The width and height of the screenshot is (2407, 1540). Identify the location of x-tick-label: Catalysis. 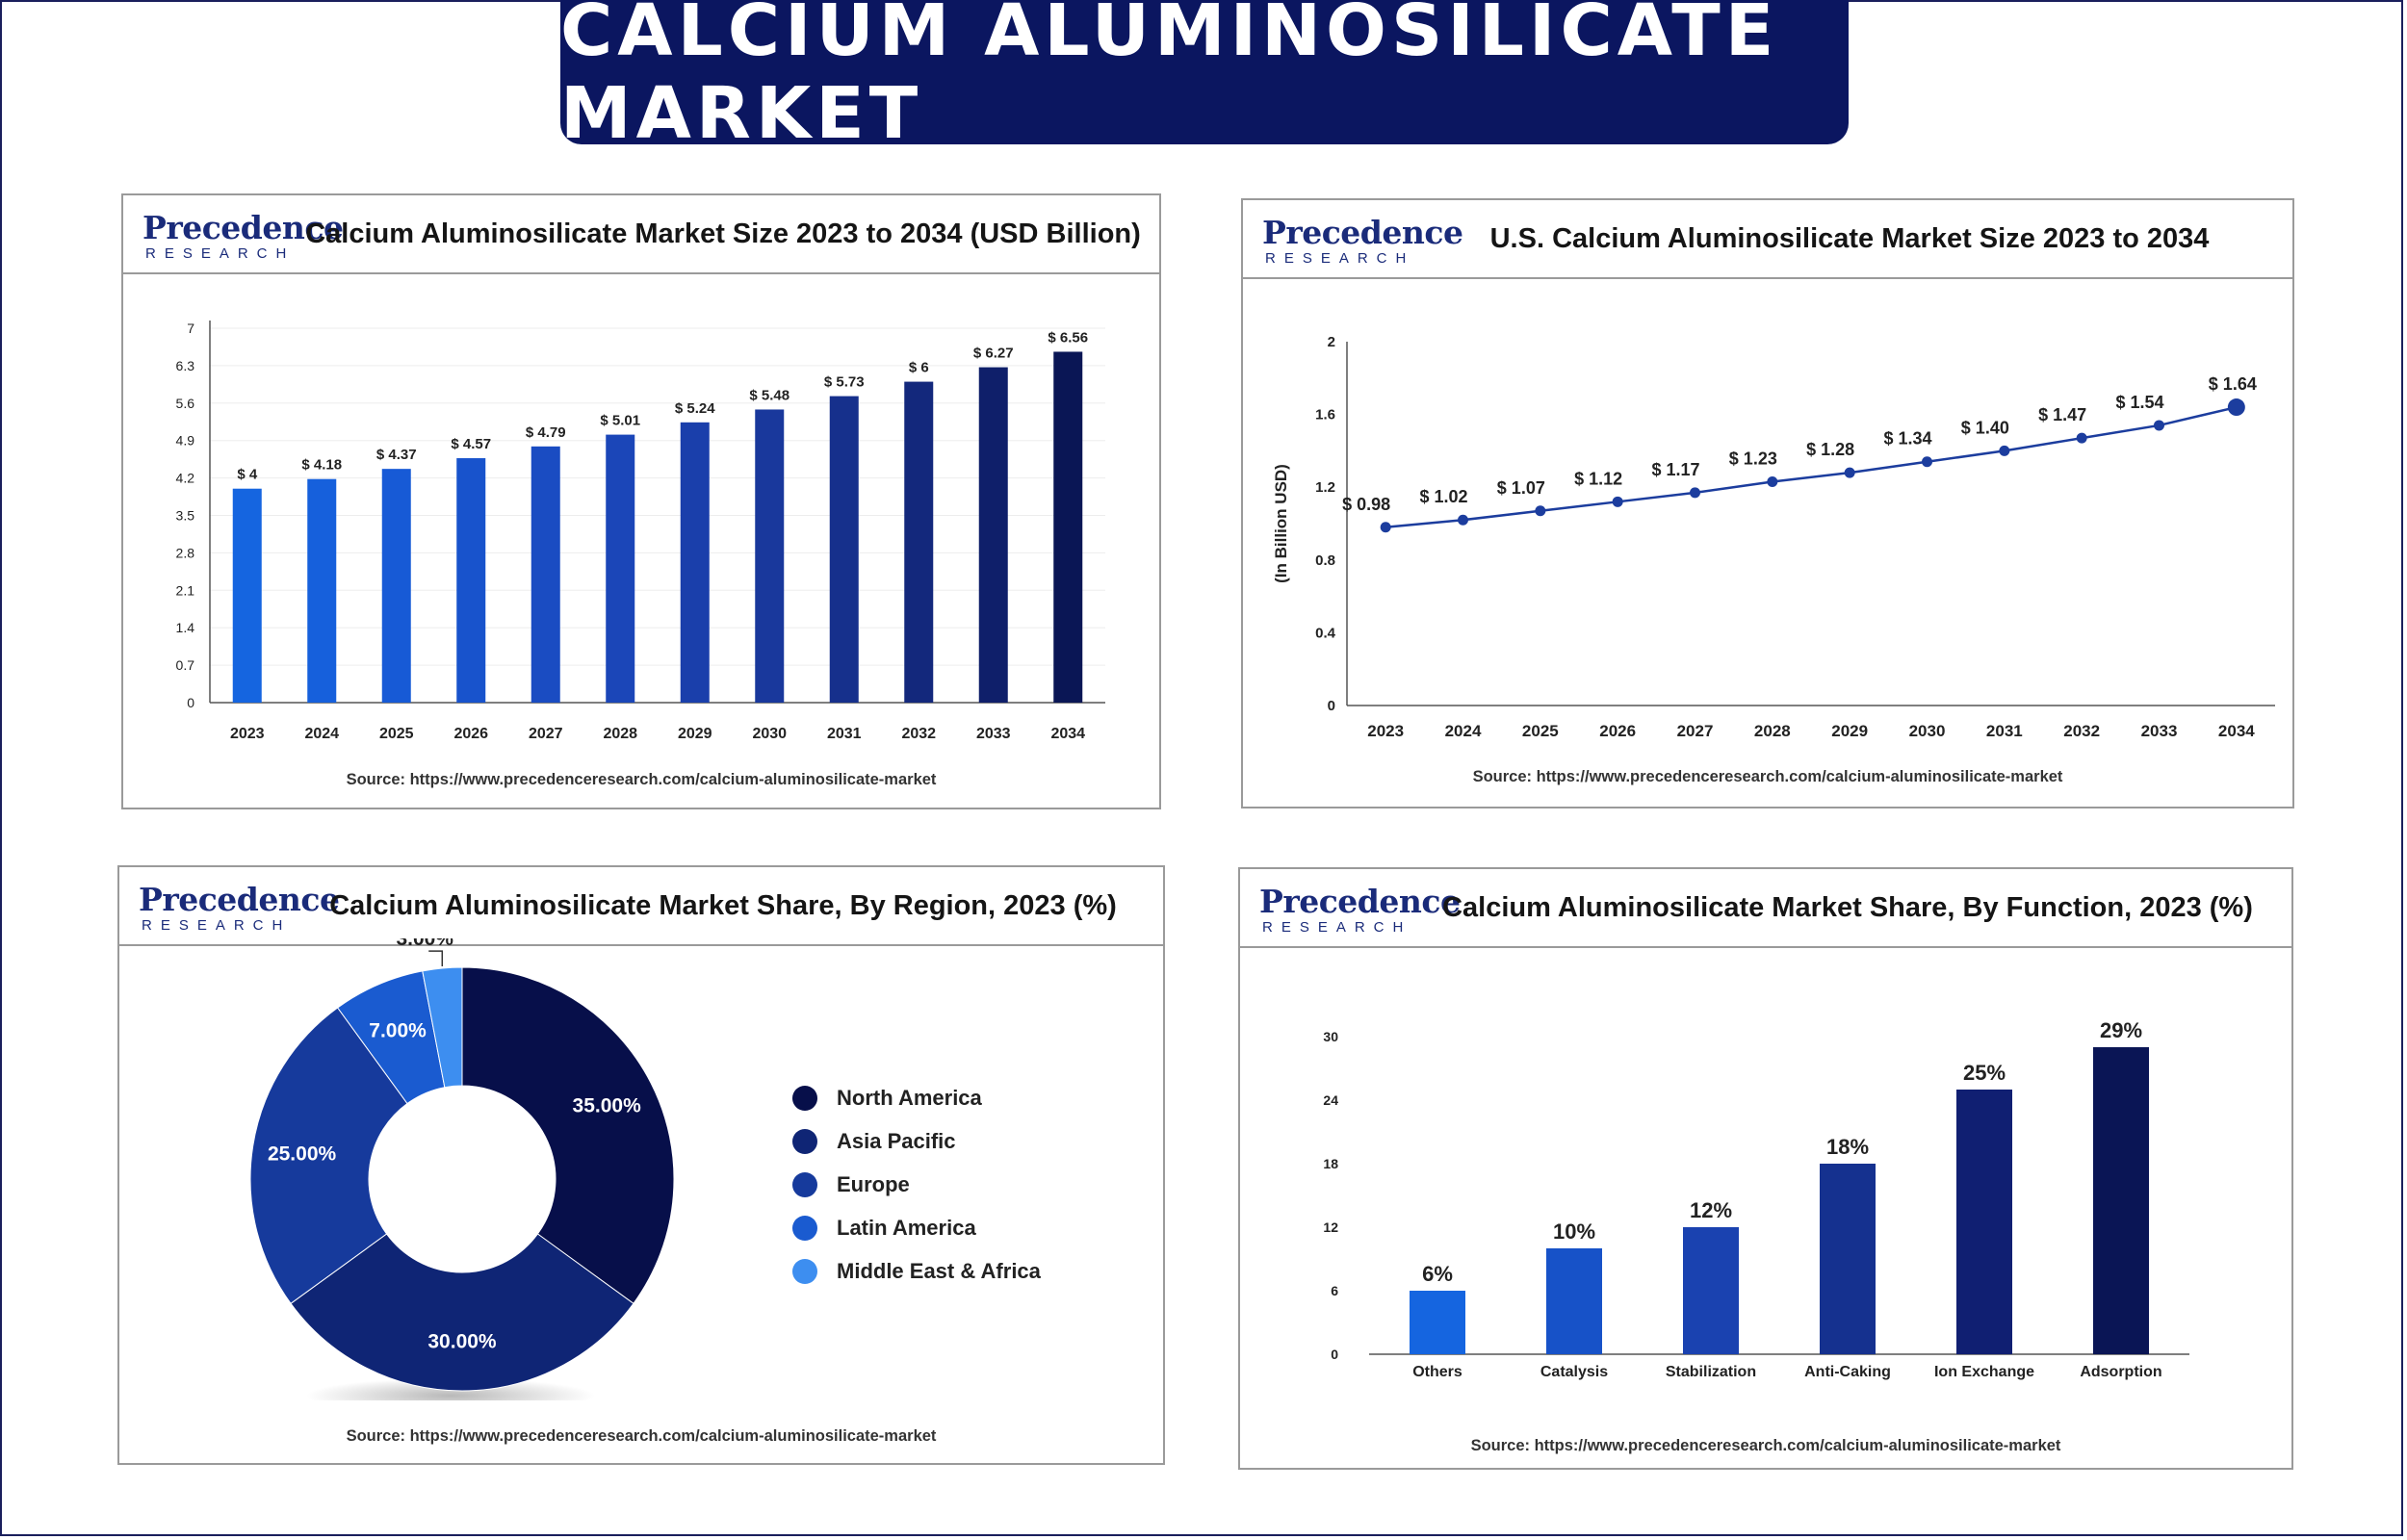
(1574, 1372).